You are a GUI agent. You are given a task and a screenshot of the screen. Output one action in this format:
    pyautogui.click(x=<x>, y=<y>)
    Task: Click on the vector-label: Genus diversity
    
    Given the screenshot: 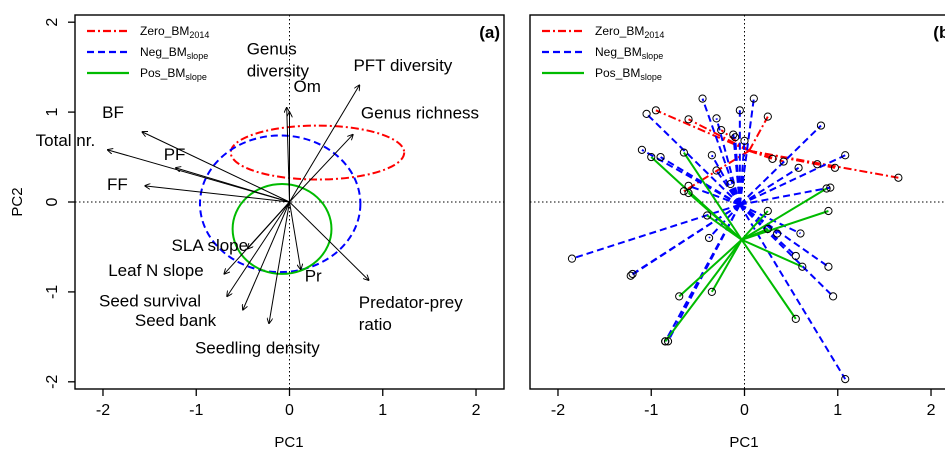 What is the action you would take?
    pyautogui.click(x=278, y=60)
    